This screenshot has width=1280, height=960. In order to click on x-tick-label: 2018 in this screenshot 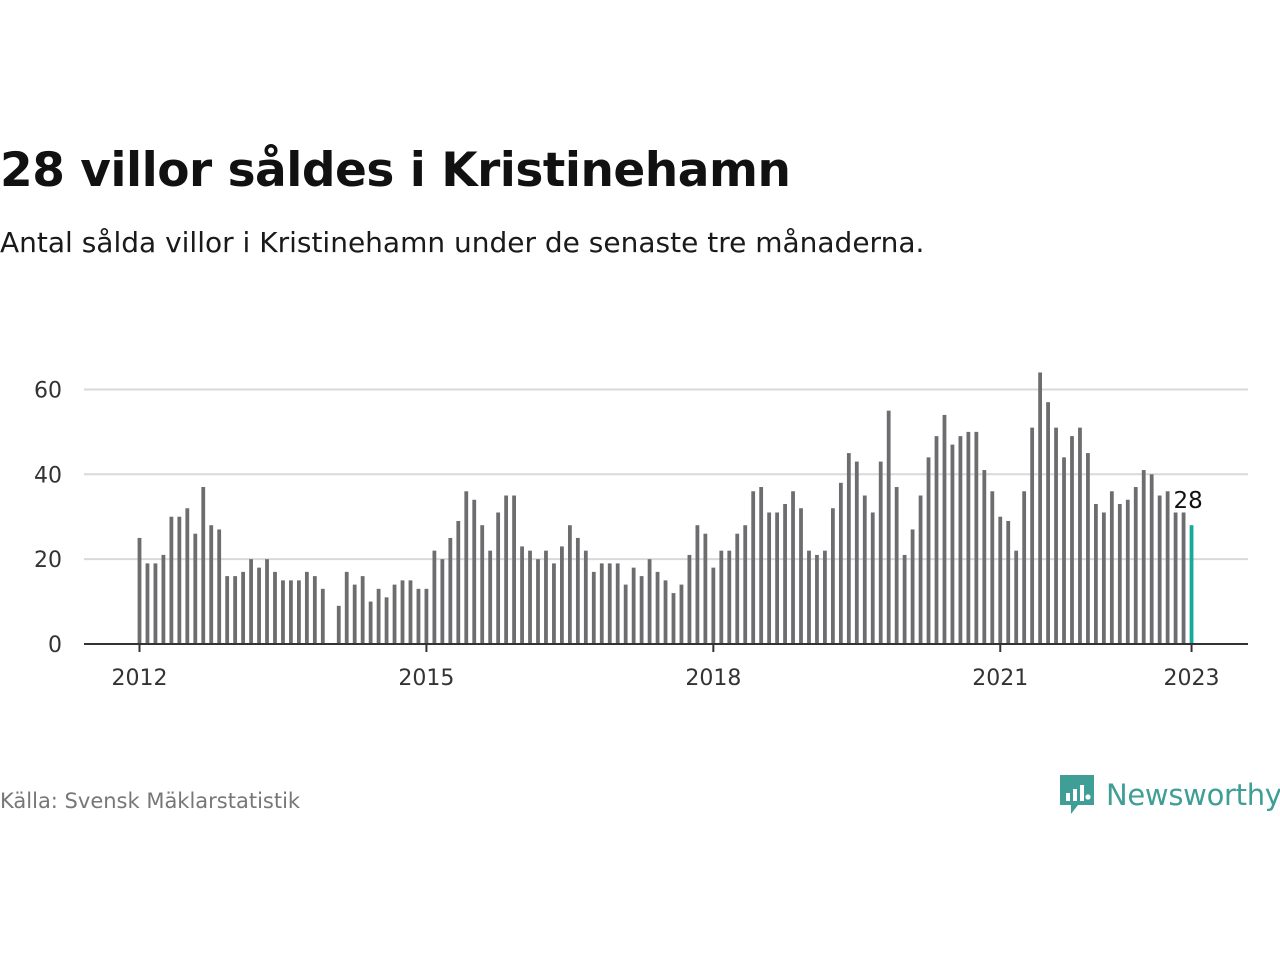, I will do `click(713, 678)`.